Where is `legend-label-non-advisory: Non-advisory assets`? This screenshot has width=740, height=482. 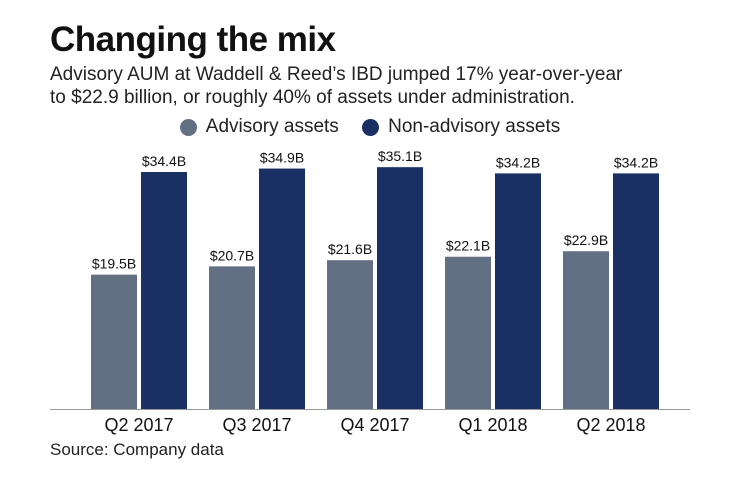 legend-label-non-advisory: Non-advisory assets is located at coordinates (474, 126).